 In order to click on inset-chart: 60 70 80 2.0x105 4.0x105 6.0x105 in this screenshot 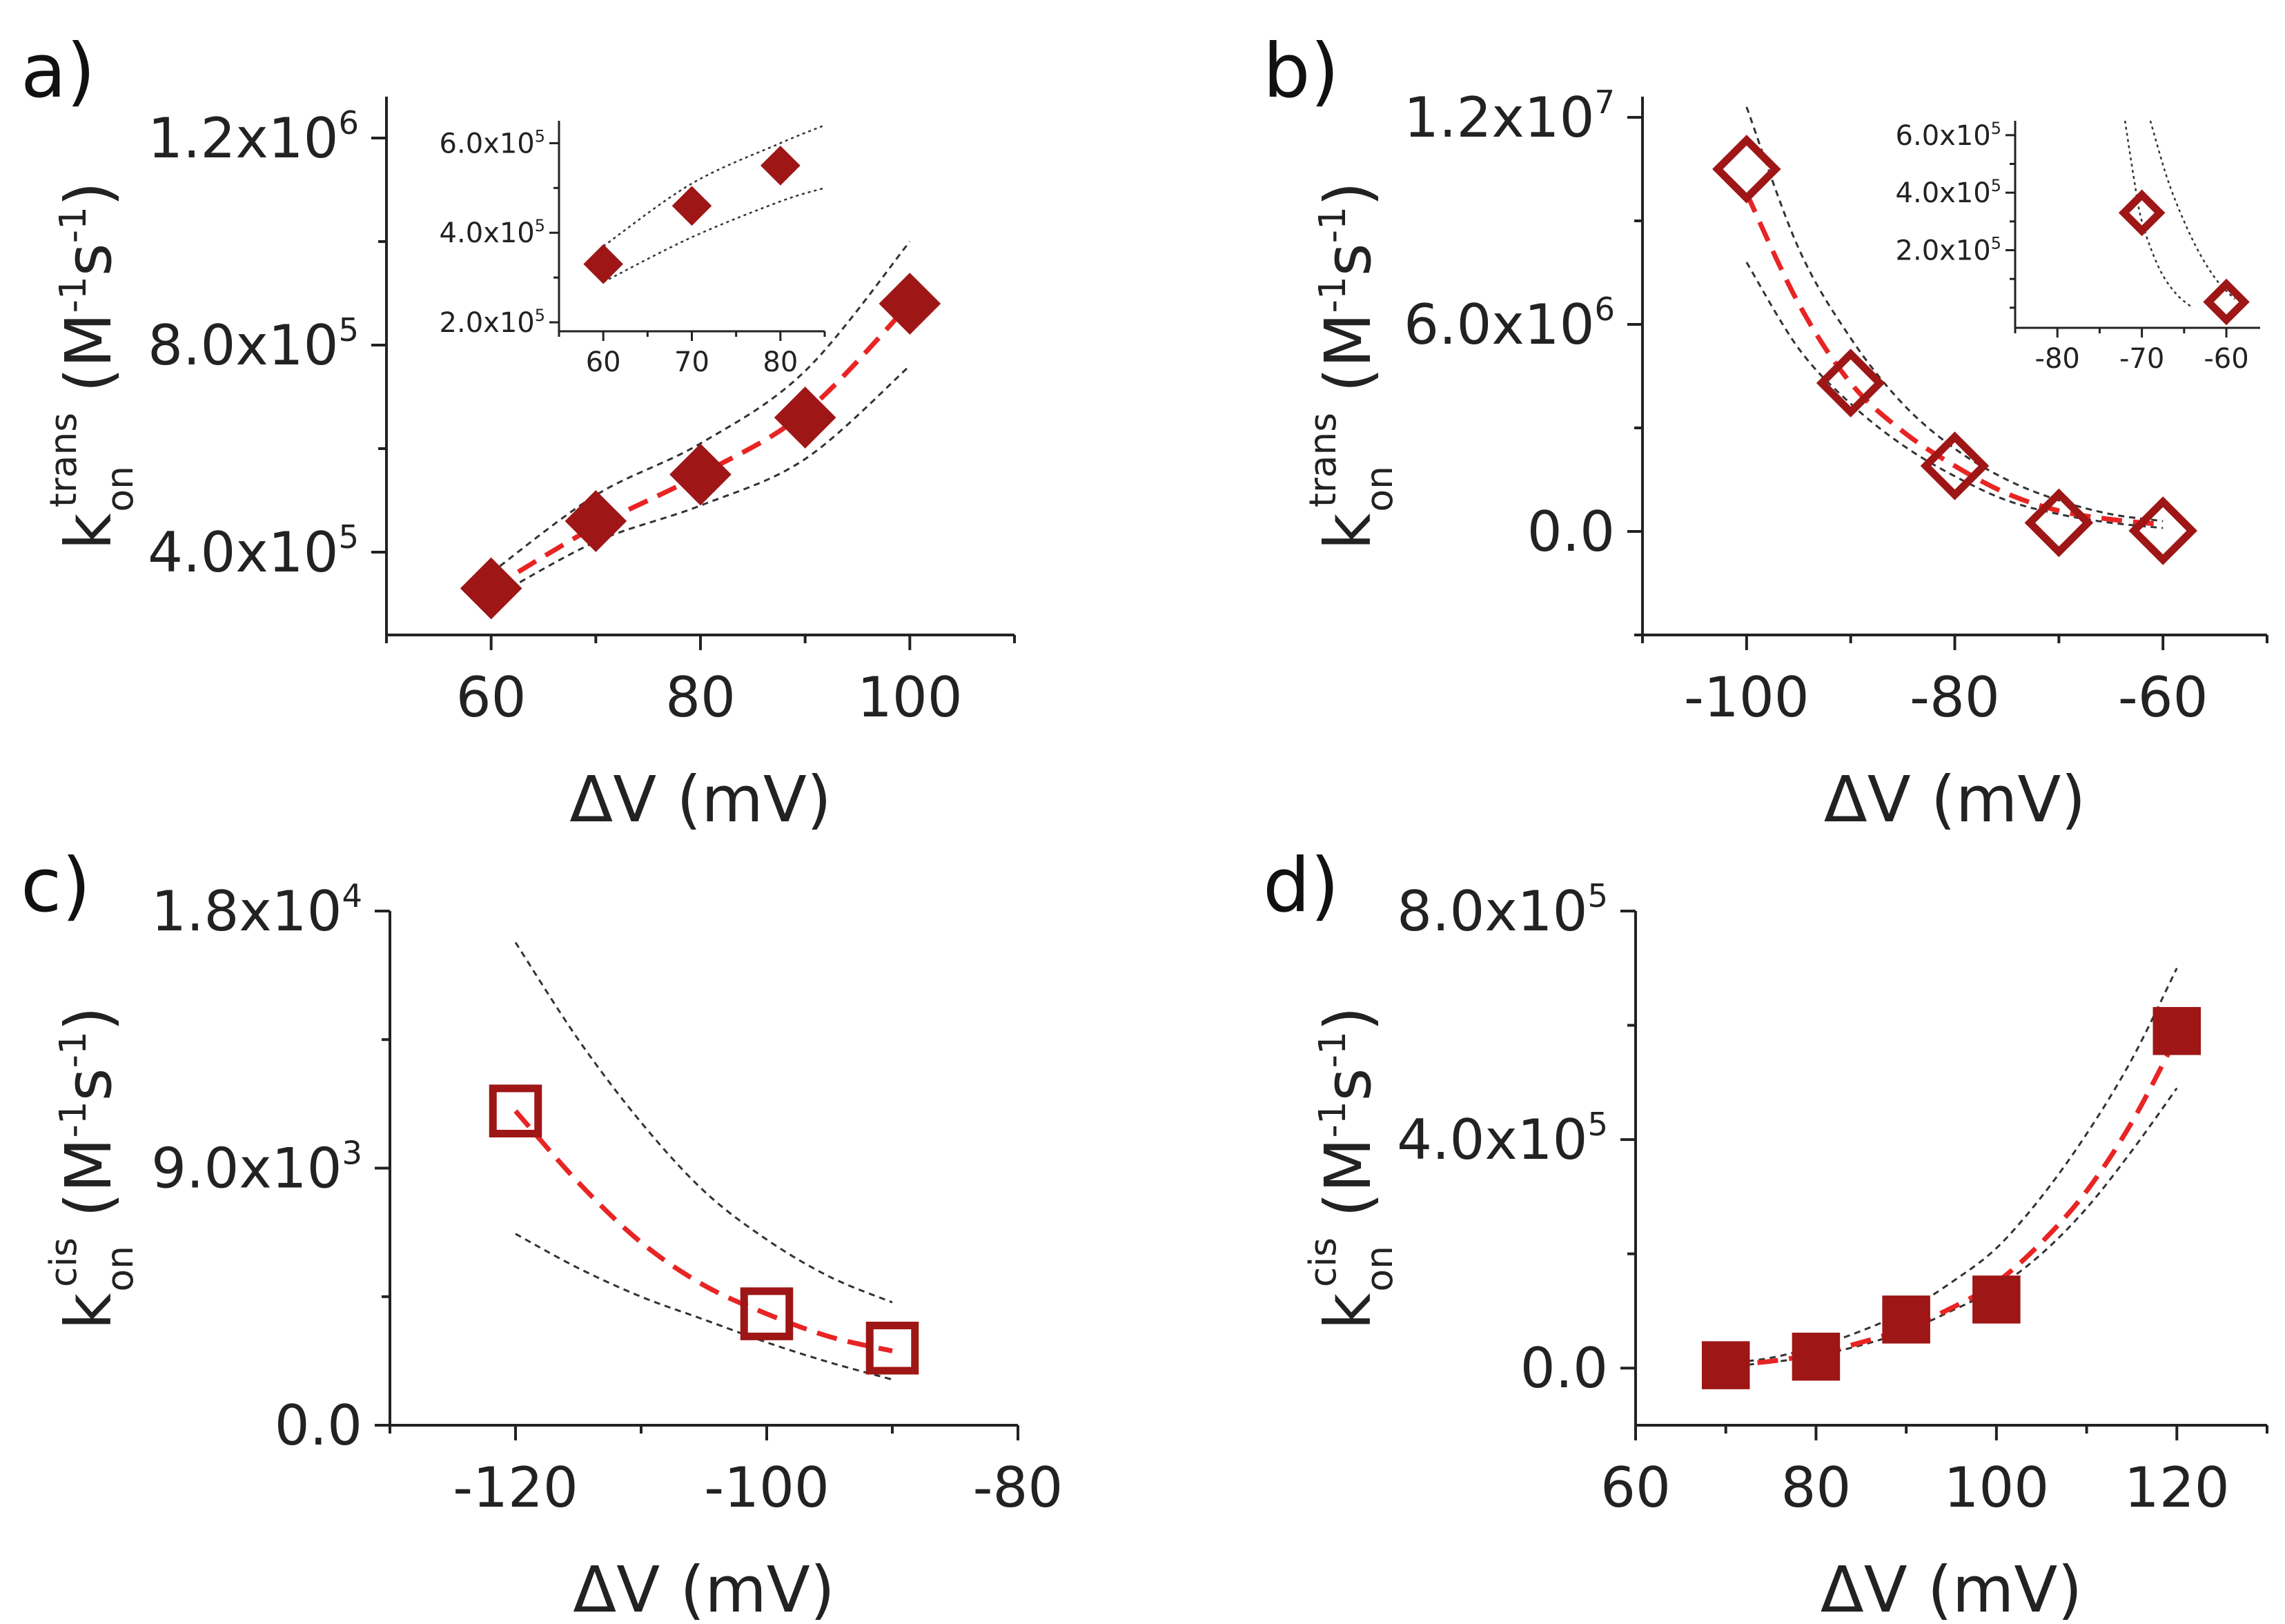, I will do `click(633, 249)`.